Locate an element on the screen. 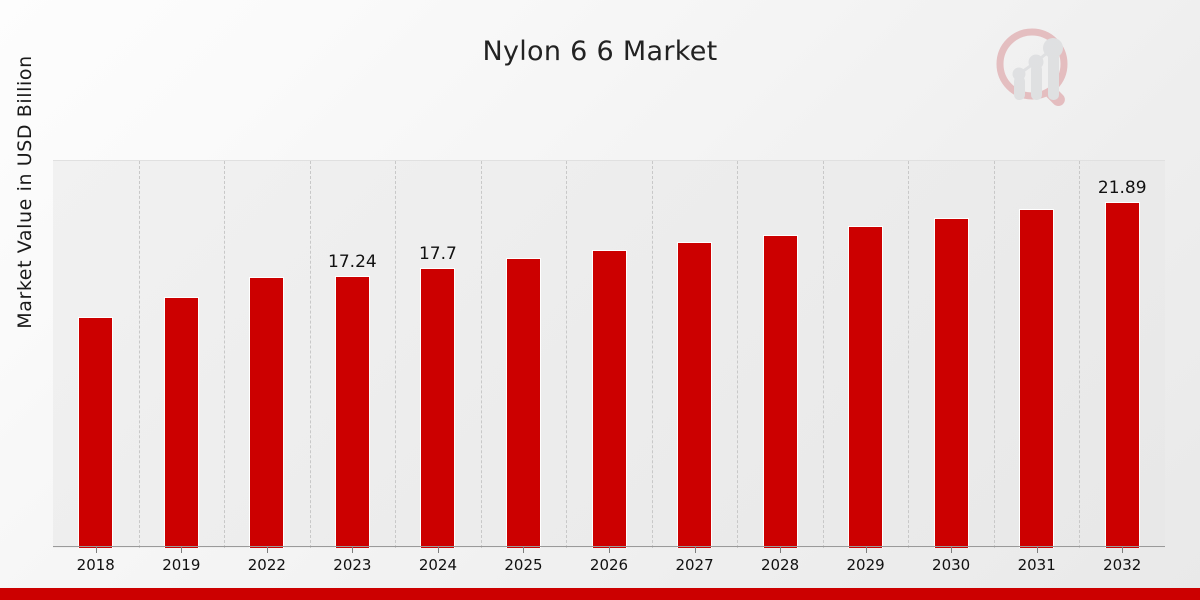  bar-2032 is located at coordinates (1122, 375).